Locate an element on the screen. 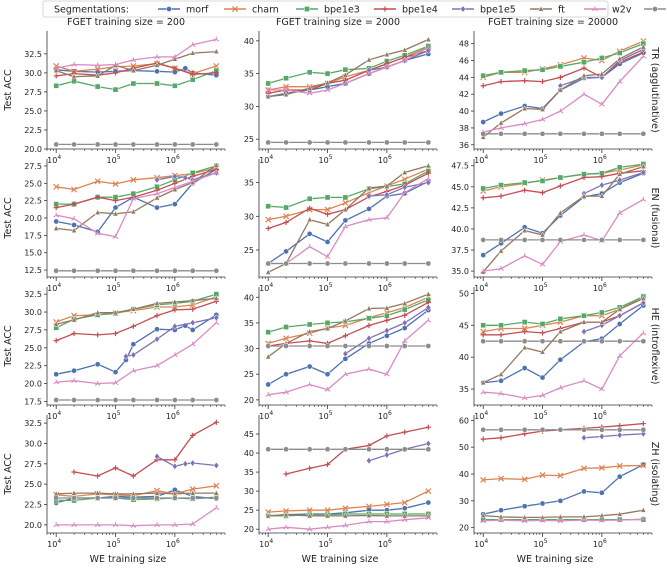 Image resolution: width=667 pixels, height=569 pixels. series-line-bpe1e4 is located at coordinates (357, 450).